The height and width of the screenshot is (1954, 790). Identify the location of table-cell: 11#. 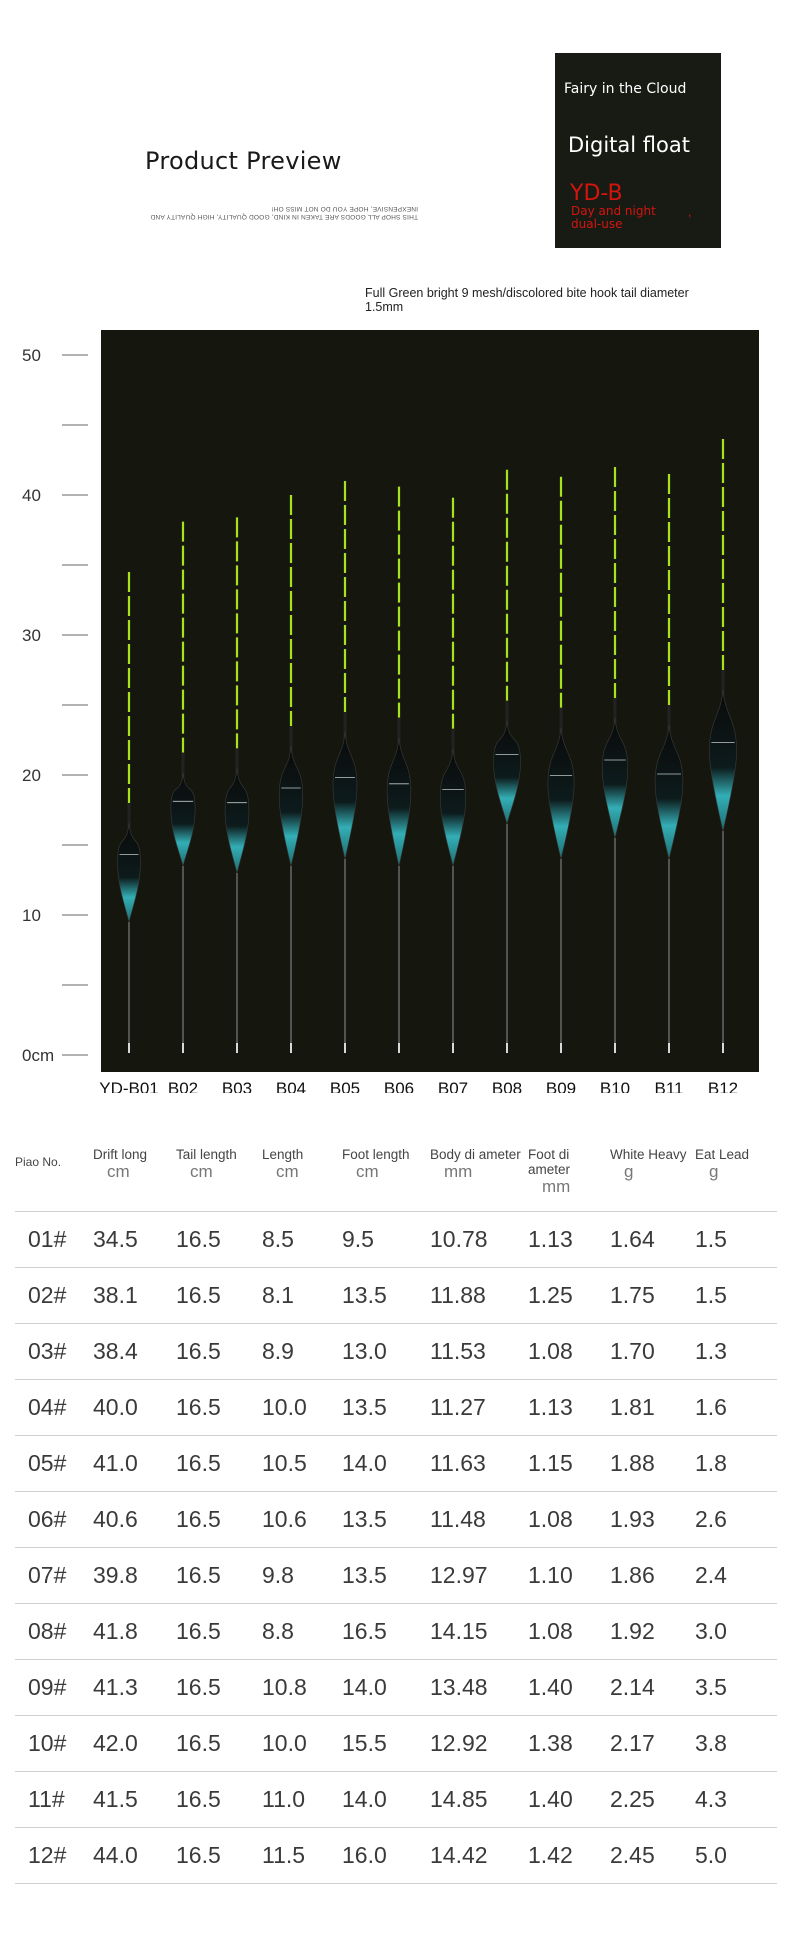
(54, 1799).